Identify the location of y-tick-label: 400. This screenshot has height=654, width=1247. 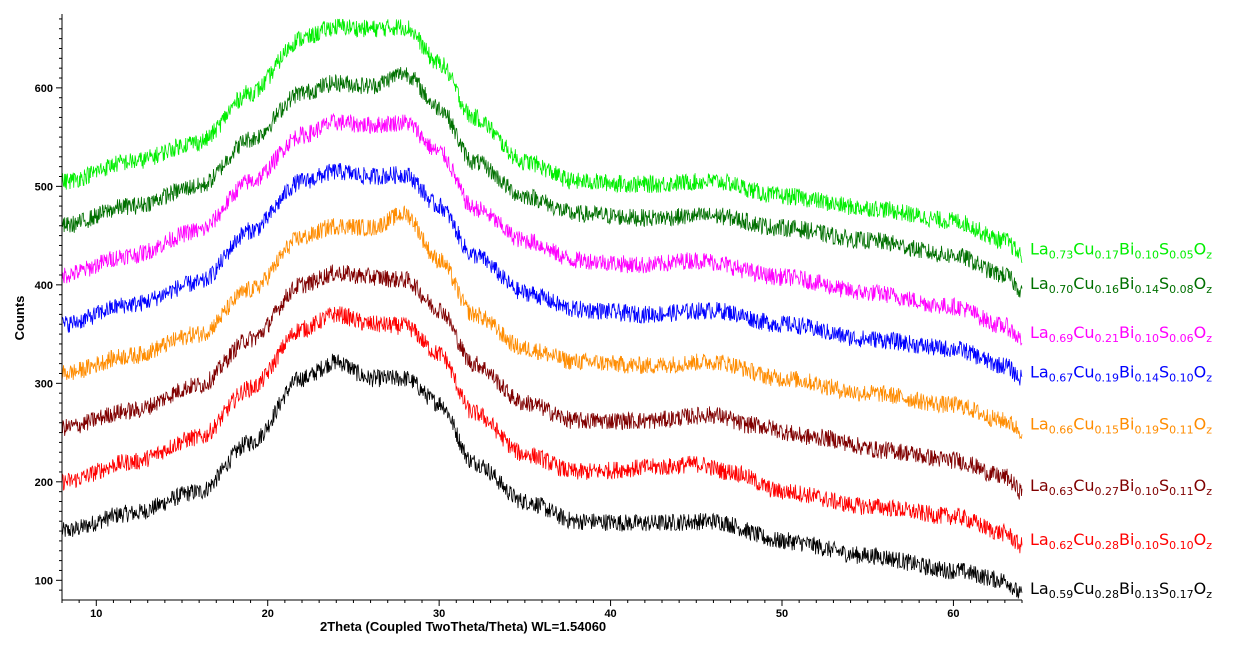
(44, 286).